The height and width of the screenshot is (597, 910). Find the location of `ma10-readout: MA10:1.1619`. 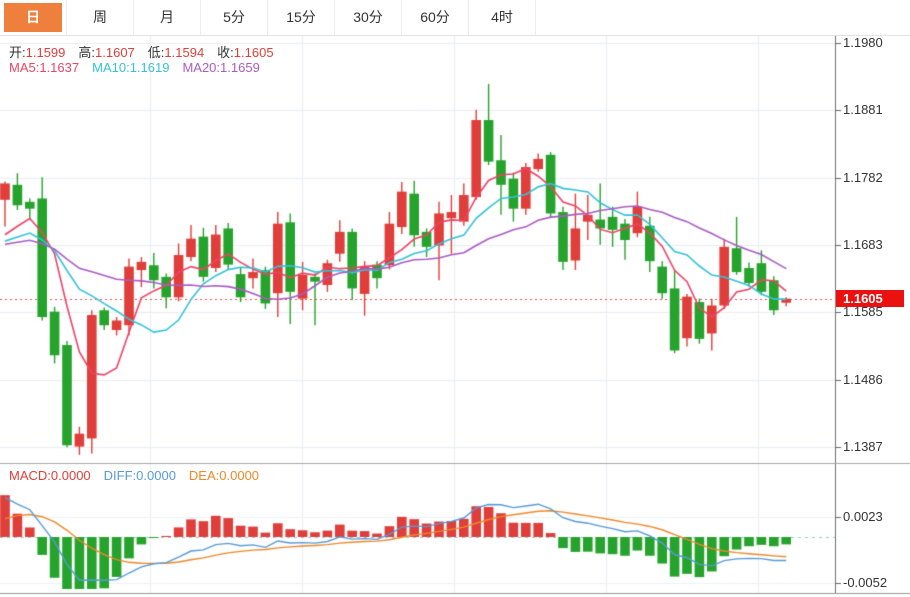

ma10-readout: MA10:1.1619 is located at coordinates (130, 67).